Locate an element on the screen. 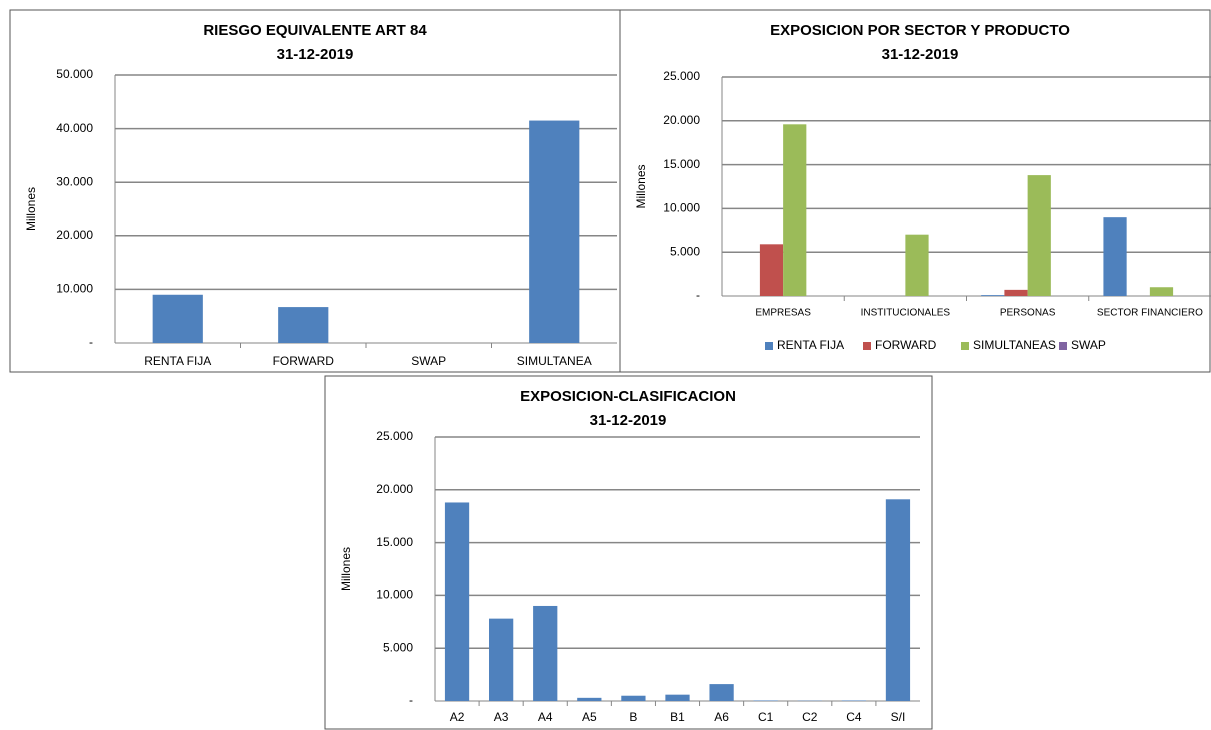 This screenshot has height=730, width=1211. y-tick-label: 30.000 is located at coordinates (74, 181).